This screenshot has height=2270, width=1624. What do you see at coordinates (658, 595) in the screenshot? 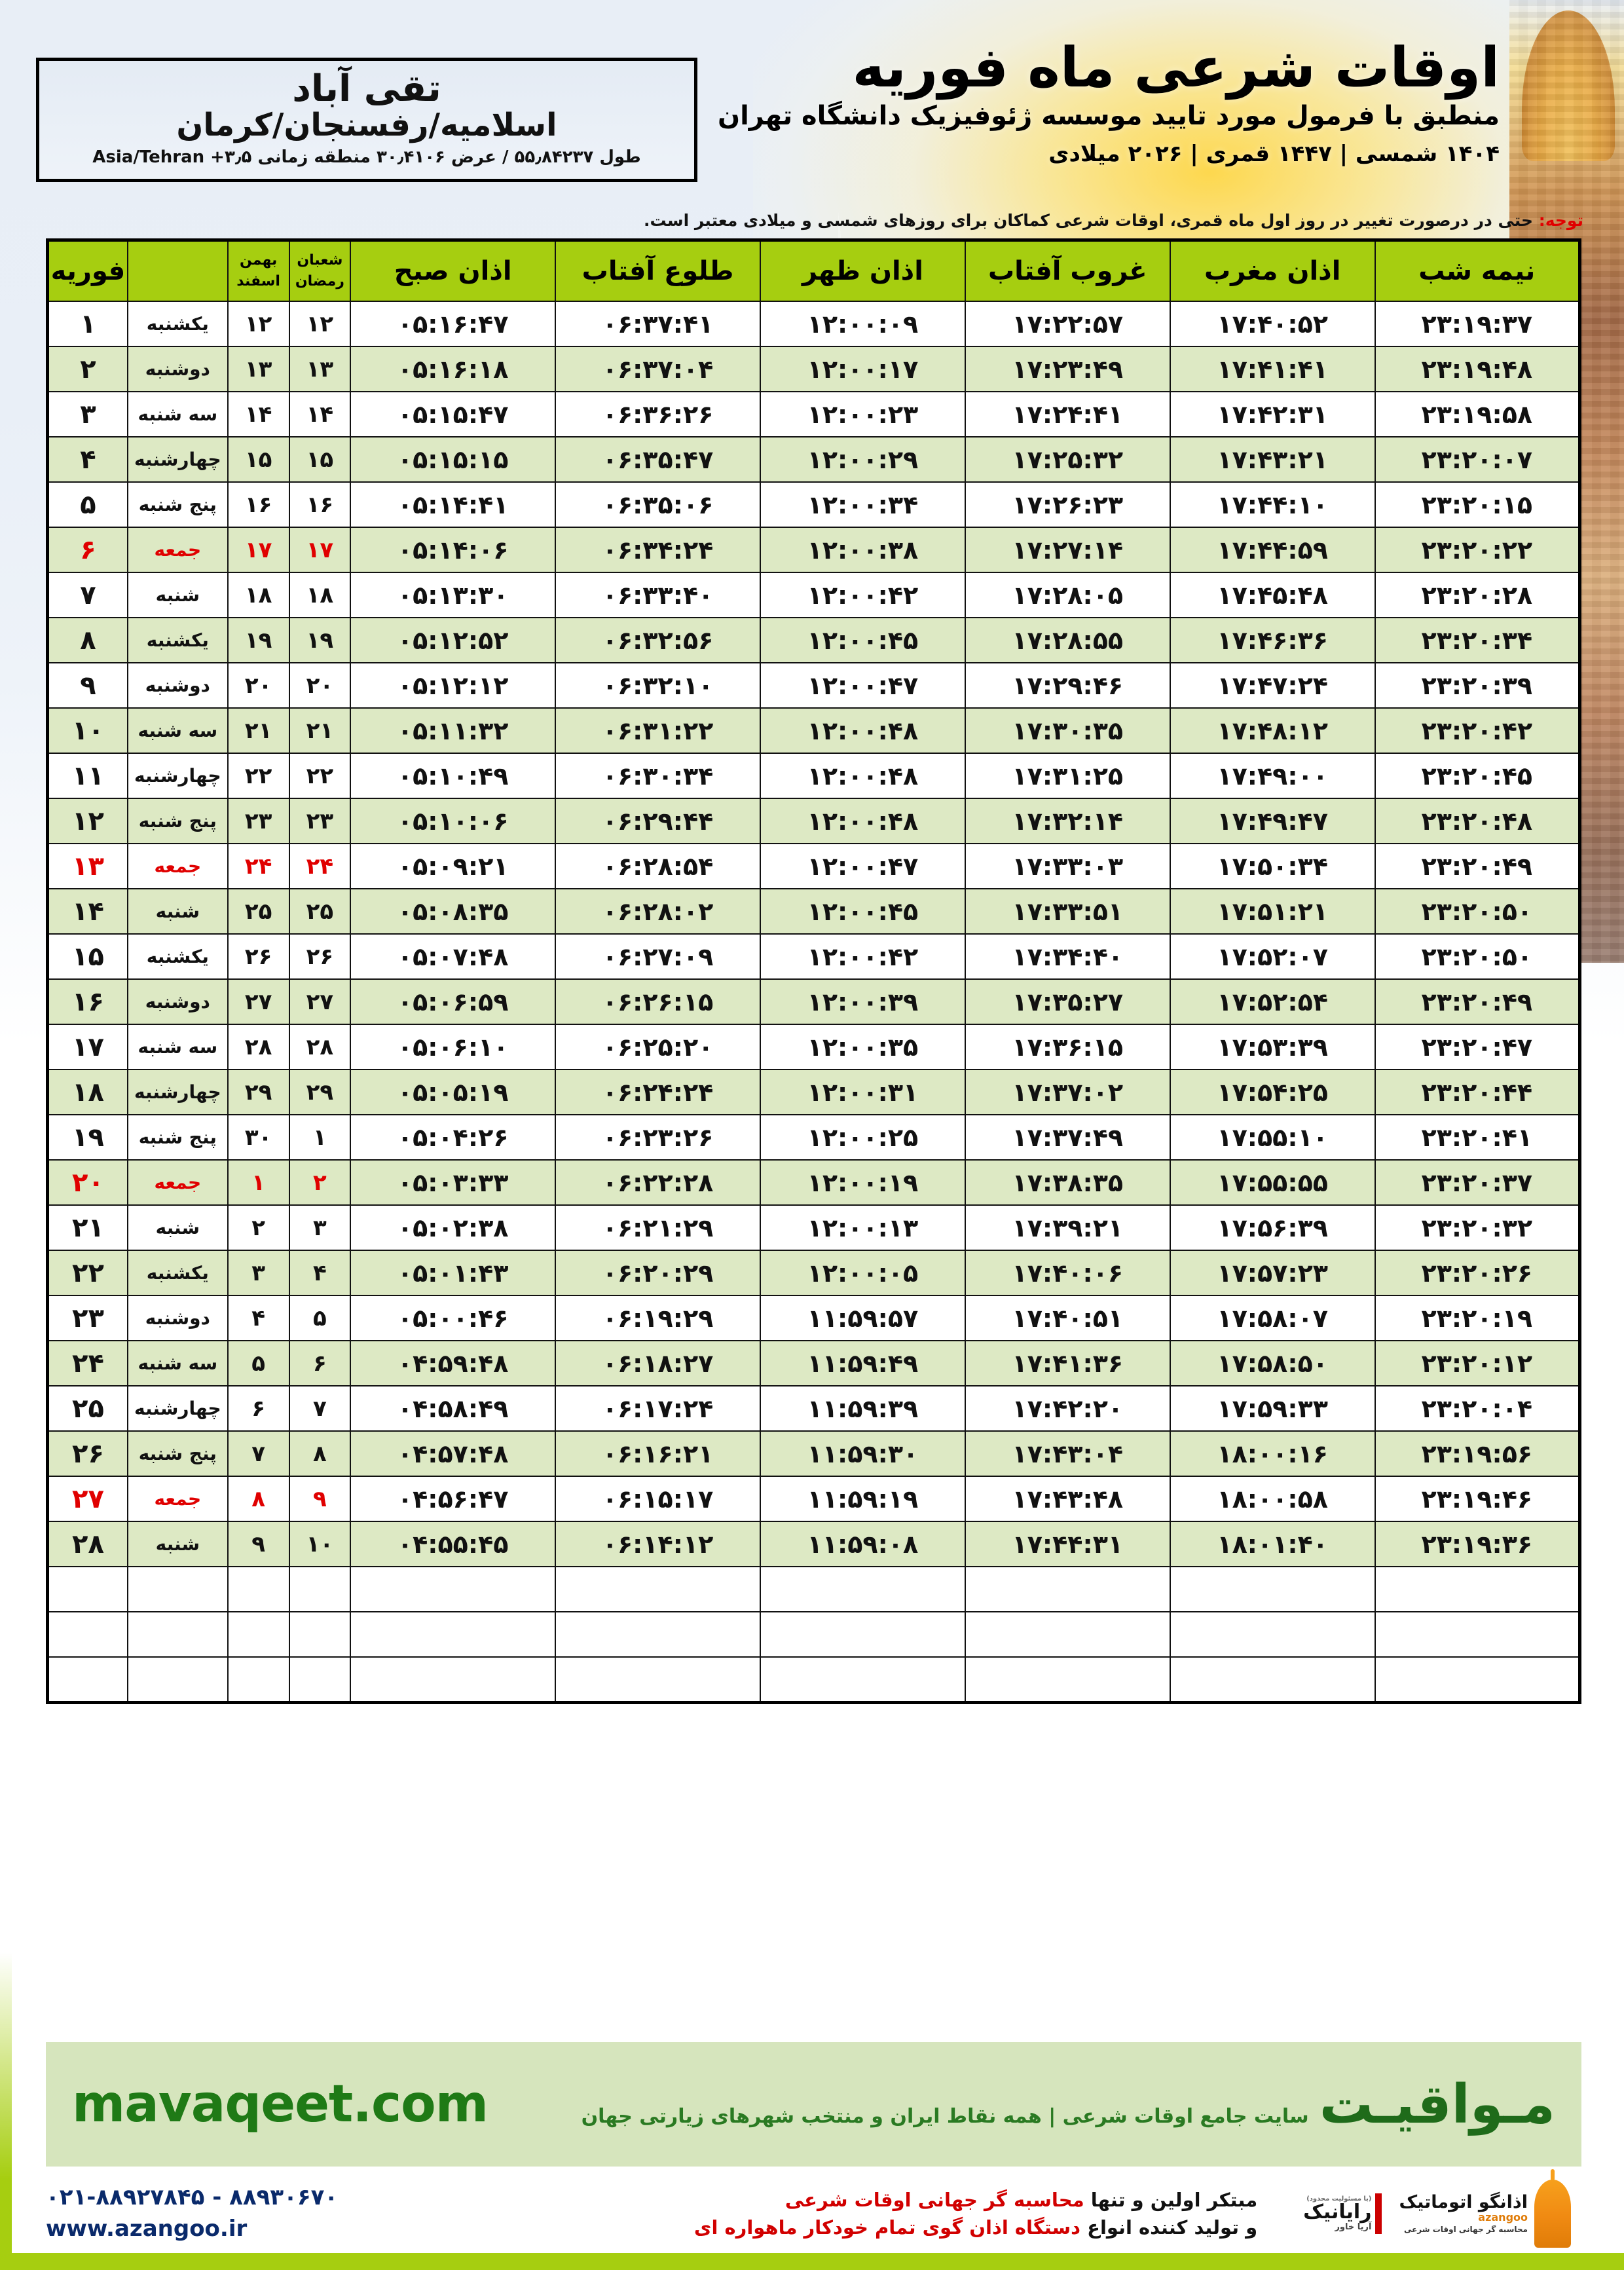
I see `cell-sunrise: ۰۶:۳۳:۴۰` at bounding box center [658, 595].